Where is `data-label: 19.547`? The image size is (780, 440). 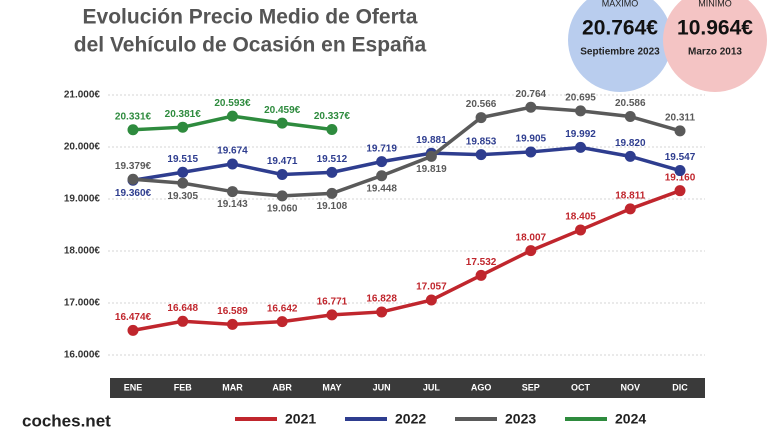
data-label: 19.547 is located at coordinates (680, 157).